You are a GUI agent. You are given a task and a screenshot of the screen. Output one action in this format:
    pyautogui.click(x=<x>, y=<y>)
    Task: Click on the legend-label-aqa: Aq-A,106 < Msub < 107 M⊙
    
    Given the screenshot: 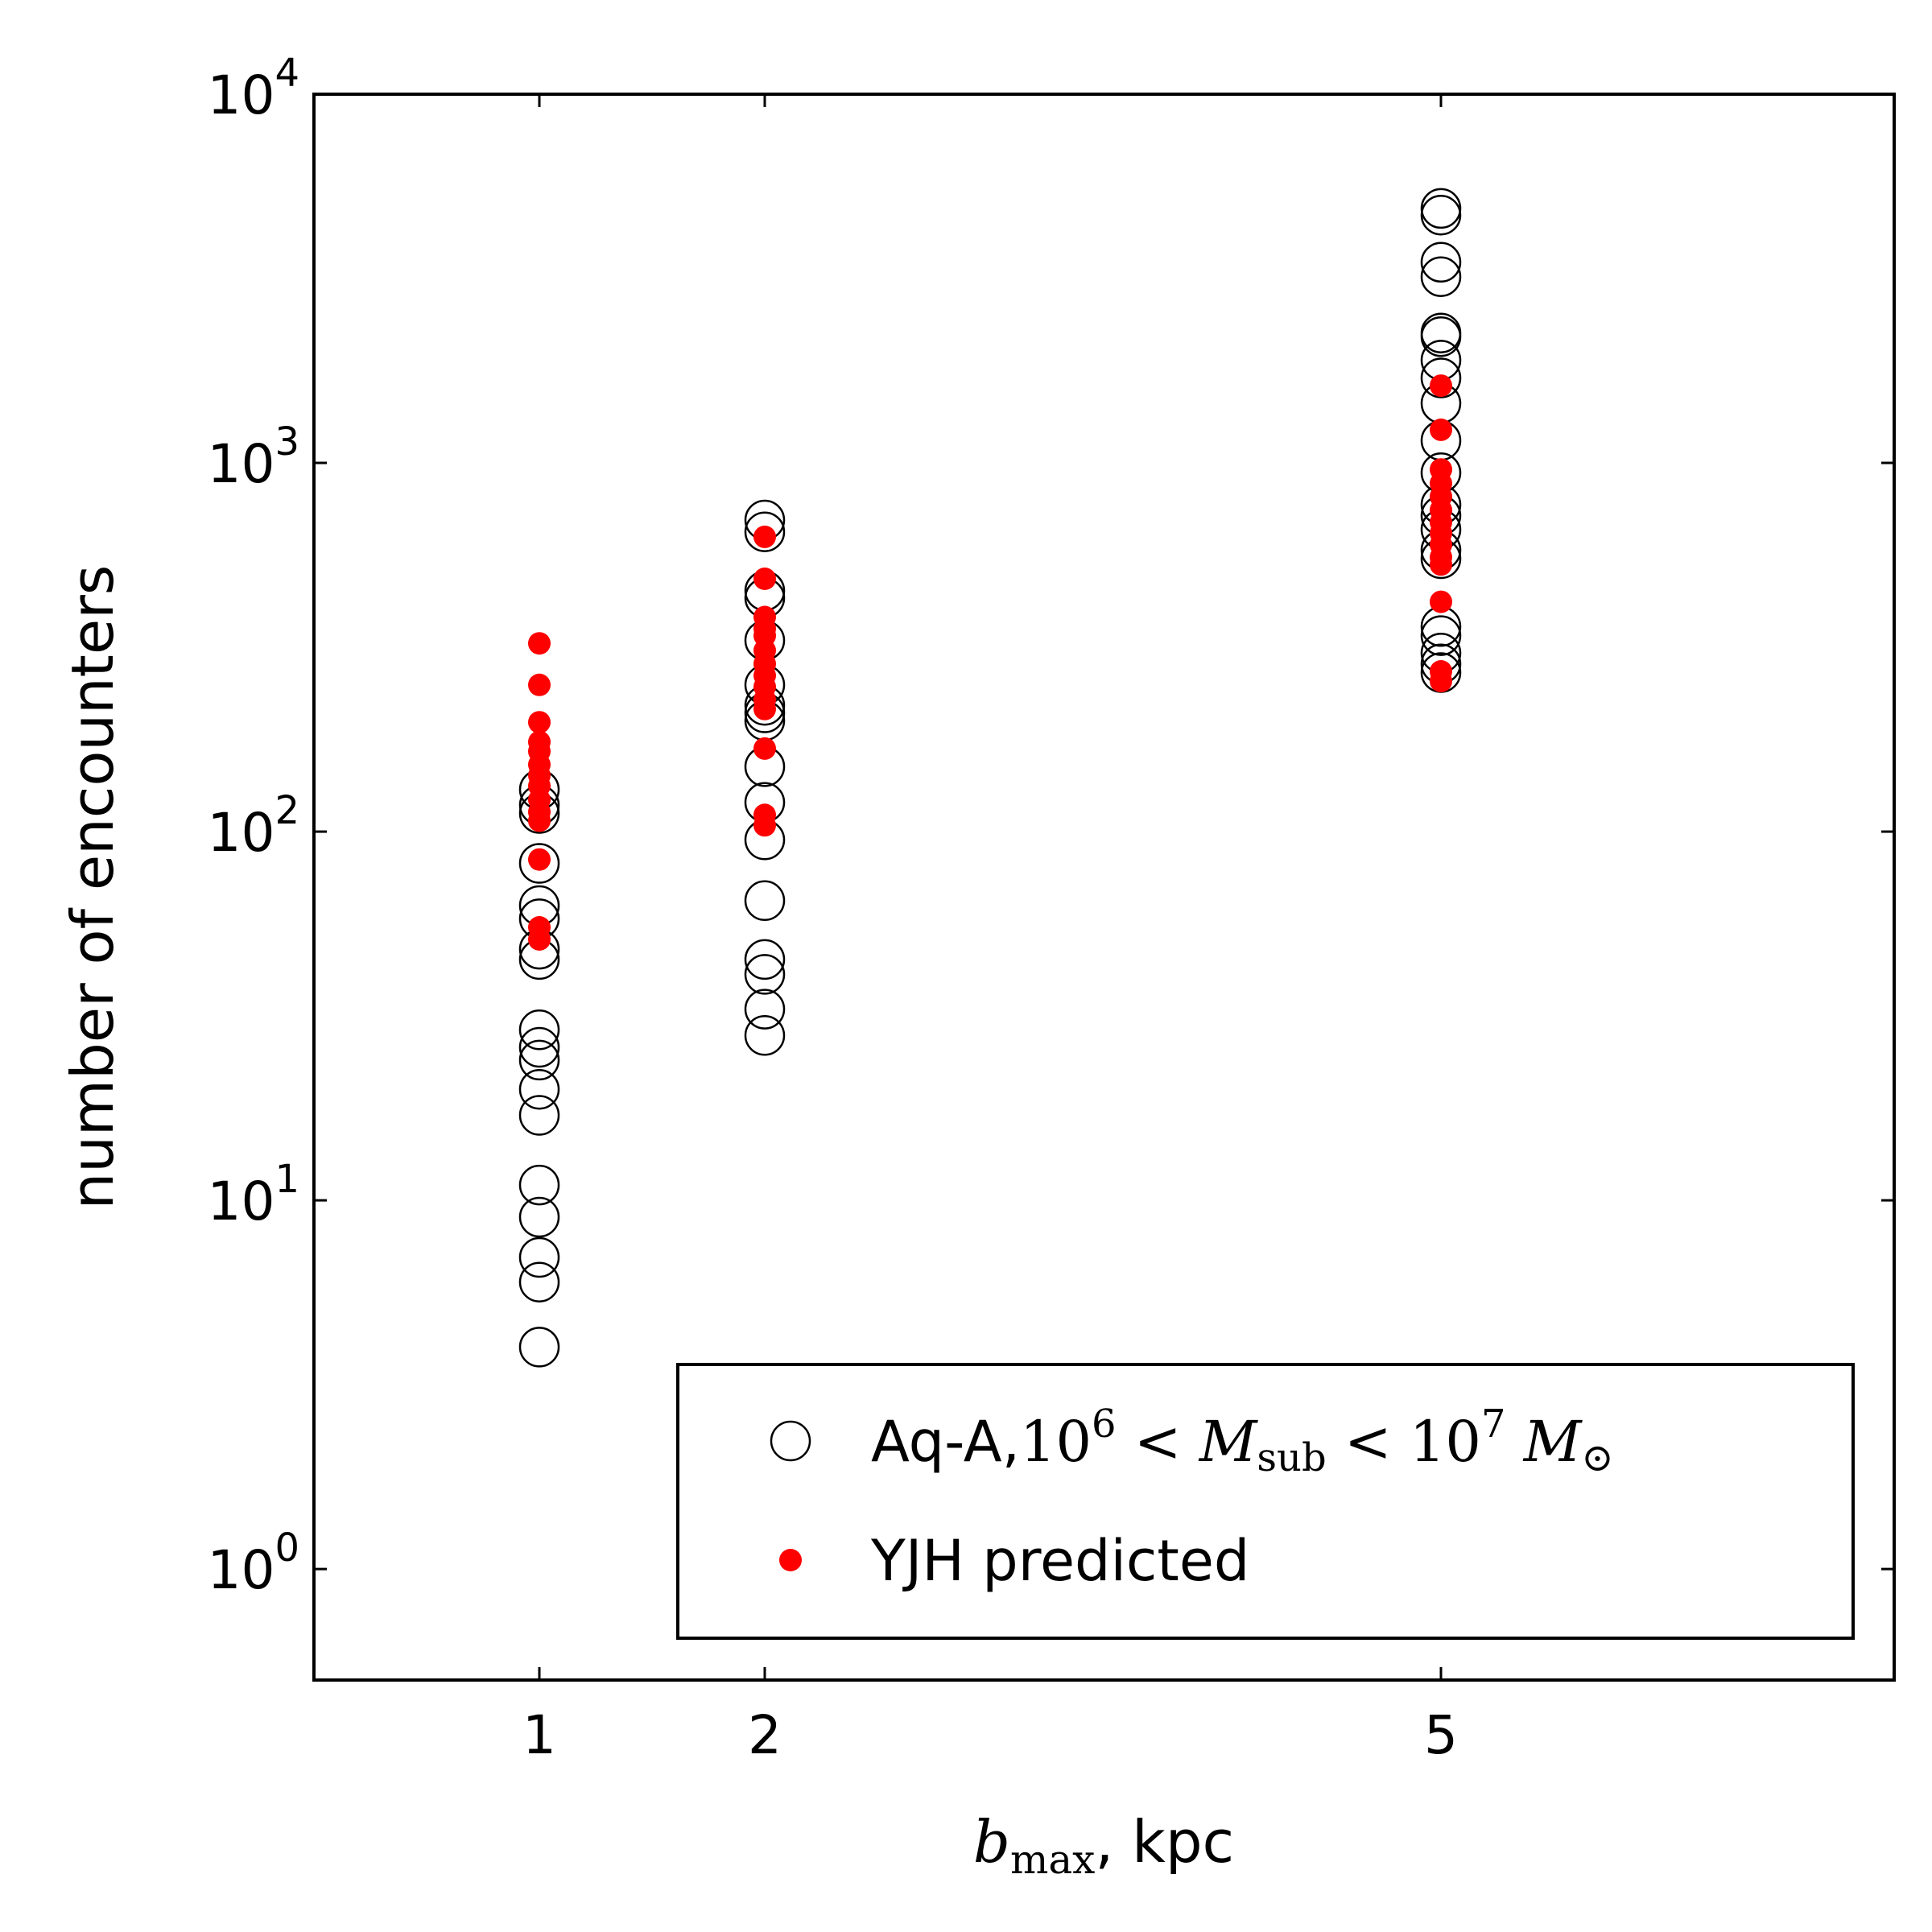 What is the action you would take?
    pyautogui.click(x=1242, y=1441)
    